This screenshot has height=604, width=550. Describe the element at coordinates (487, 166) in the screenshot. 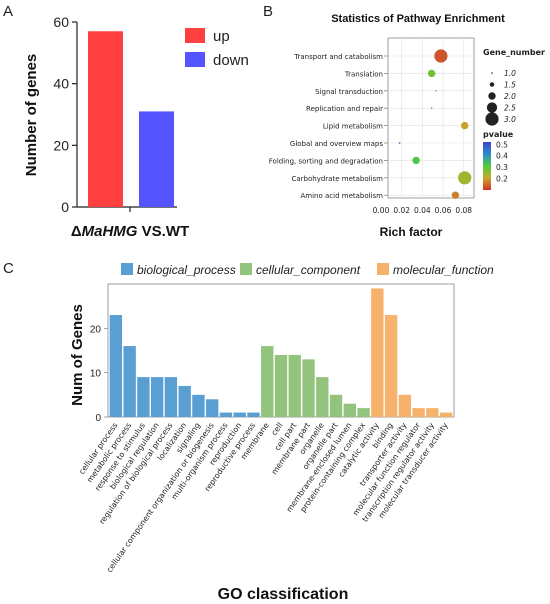

I see `panel-b-color-bar` at that location.